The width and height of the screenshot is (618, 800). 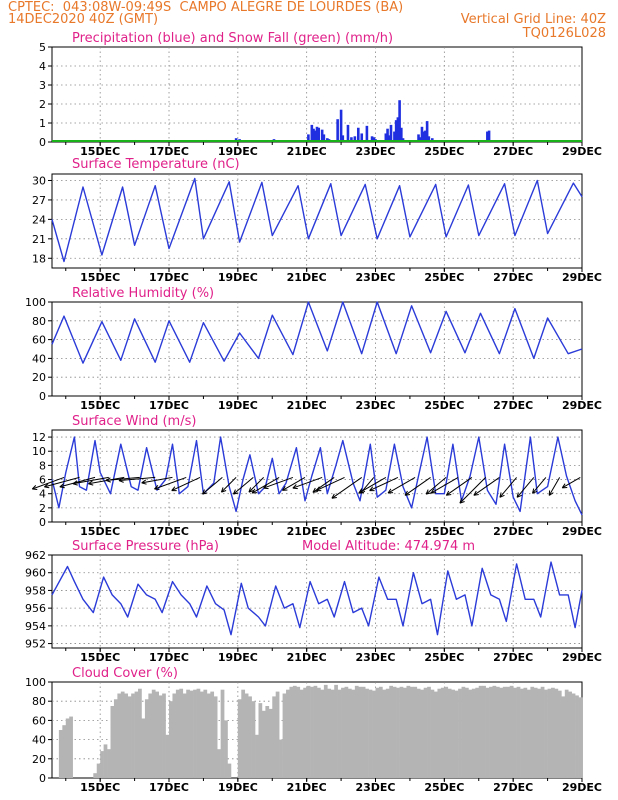 What do you see at coordinates (35, 682) in the screenshot?
I see `y-tick-label: 100` at bounding box center [35, 682].